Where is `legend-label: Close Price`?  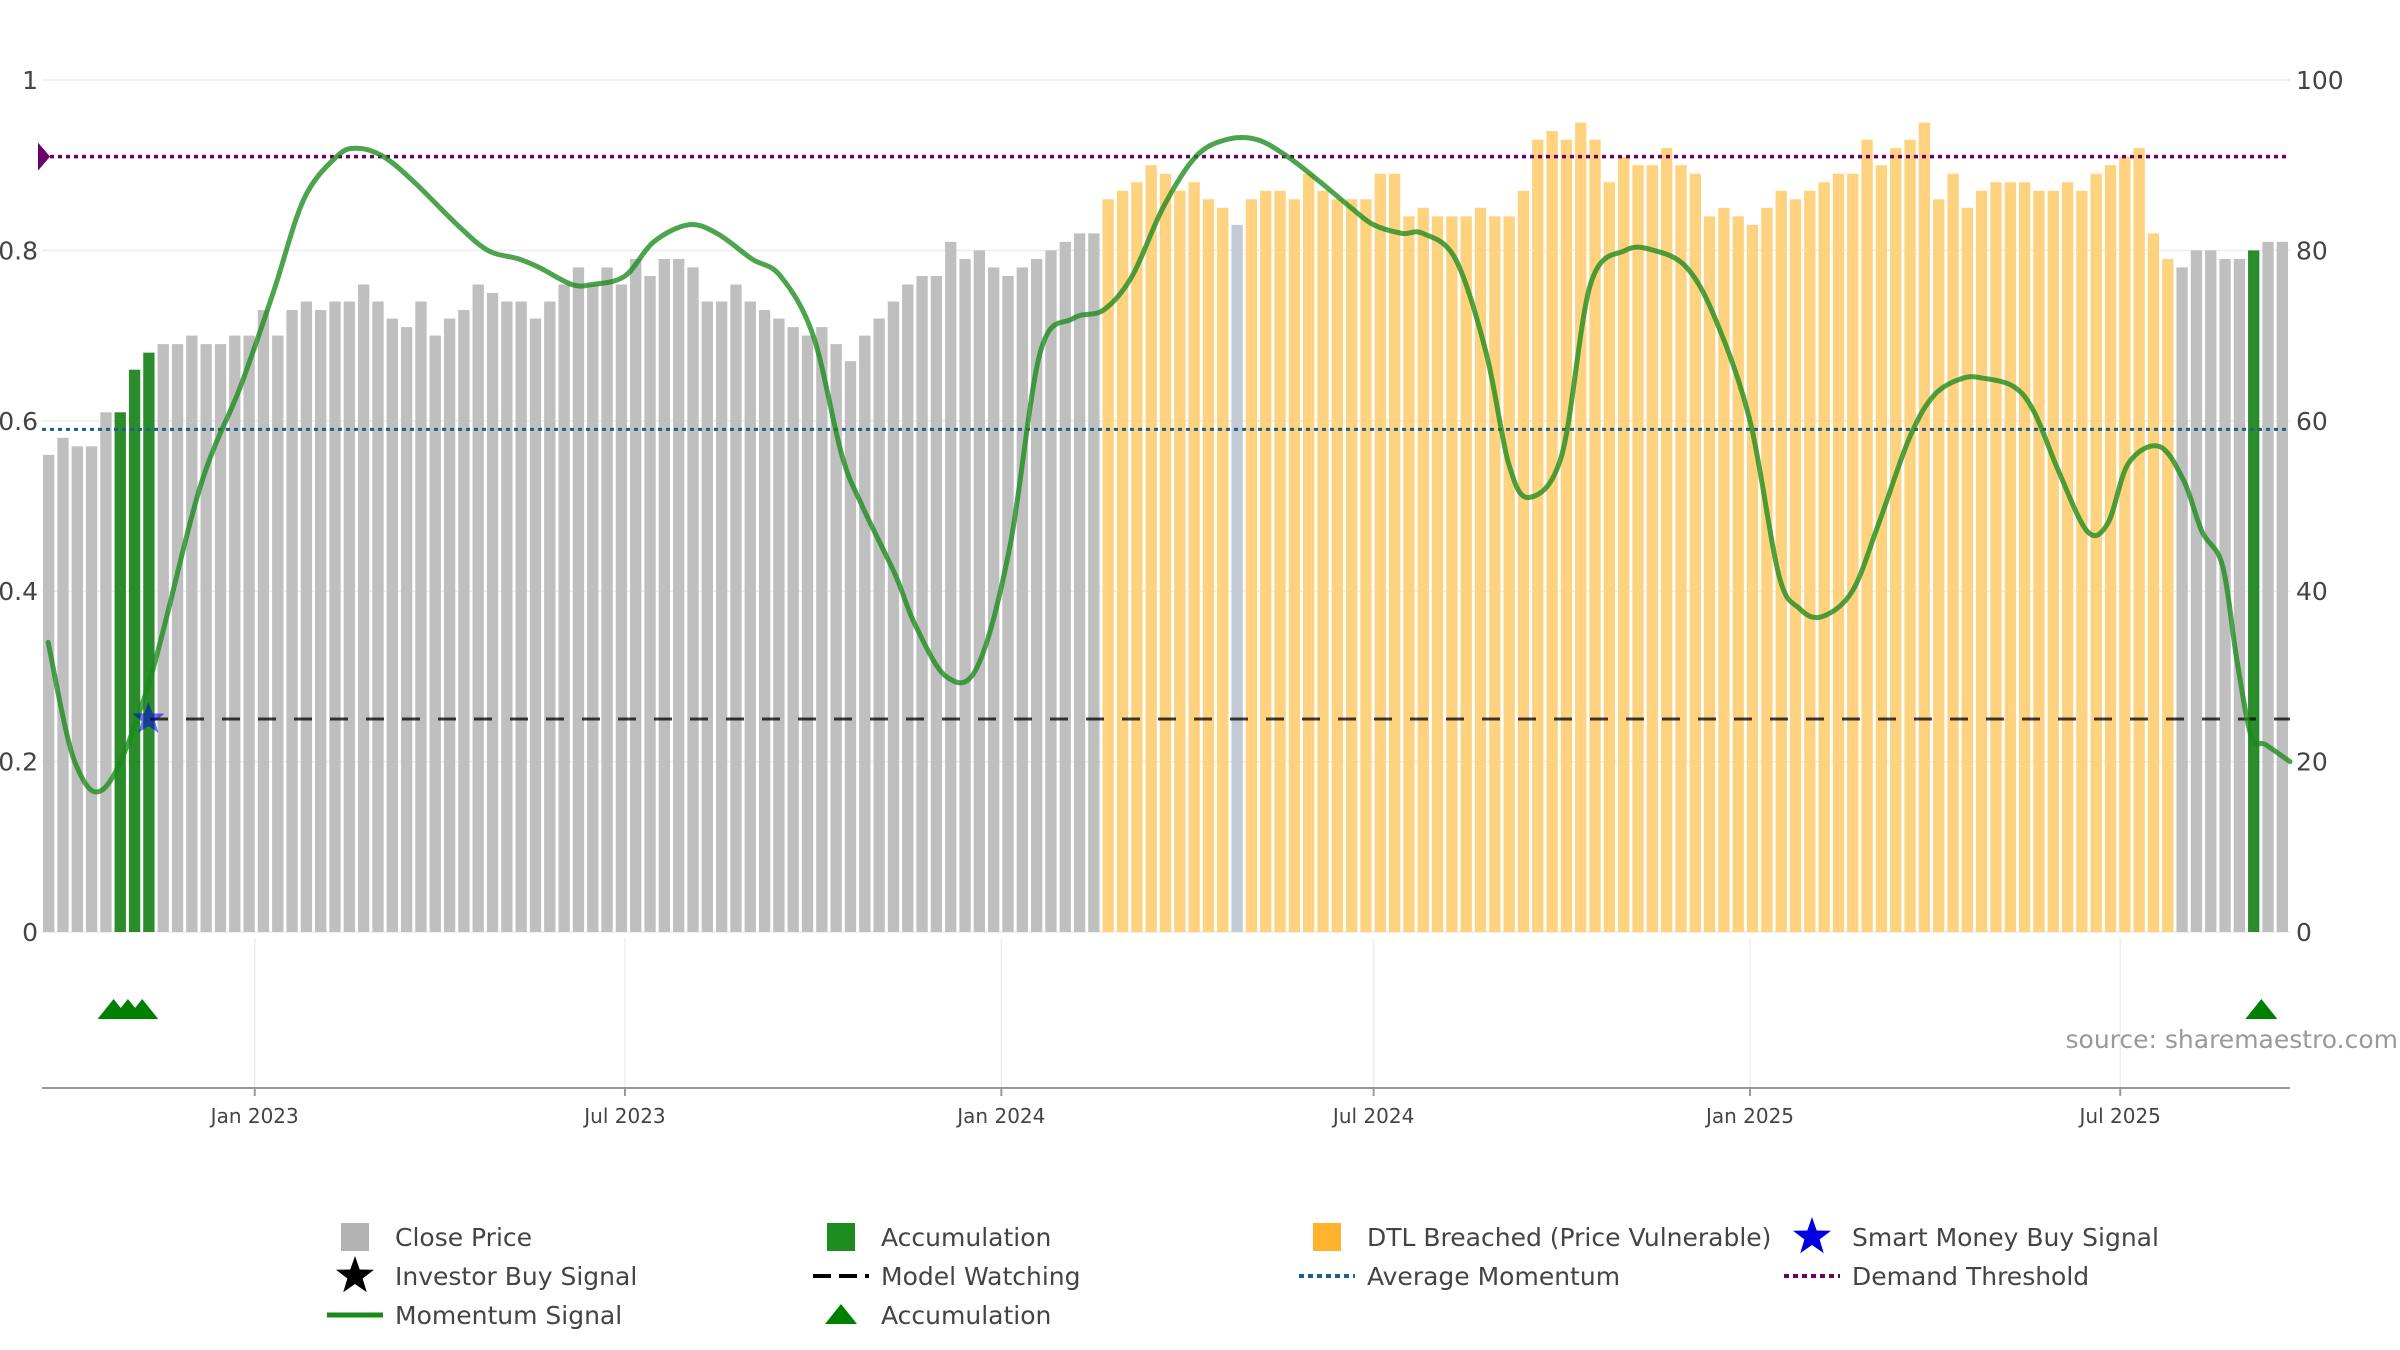
legend-label: Close Price is located at coordinates (463, 1237).